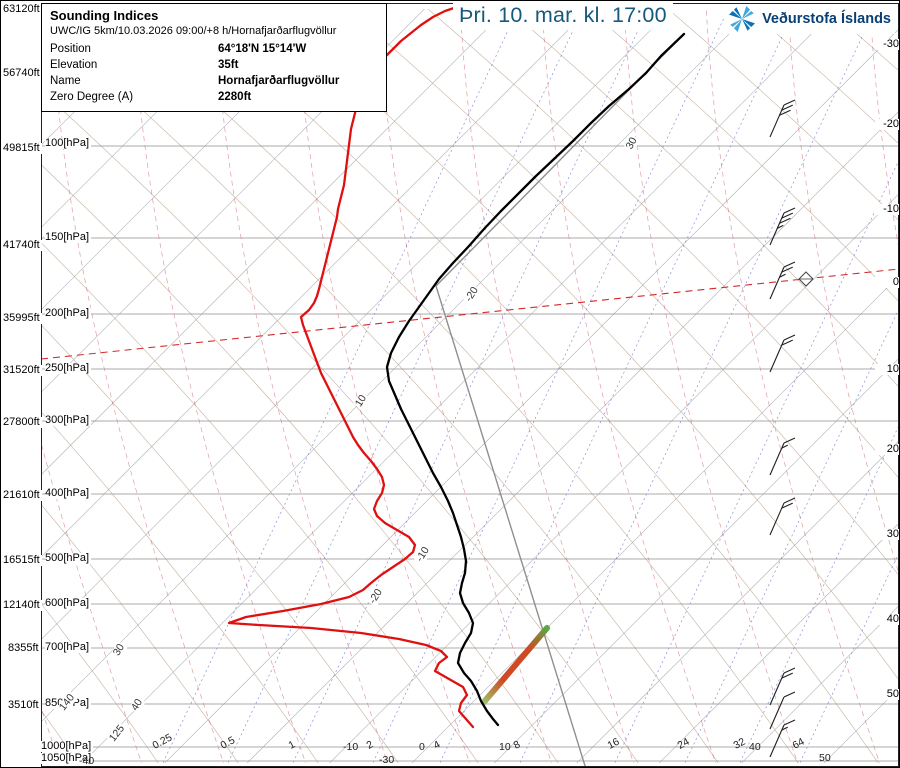  What do you see at coordinates (235, 97) in the screenshot?
I see `row-value: 2280ft` at bounding box center [235, 97].